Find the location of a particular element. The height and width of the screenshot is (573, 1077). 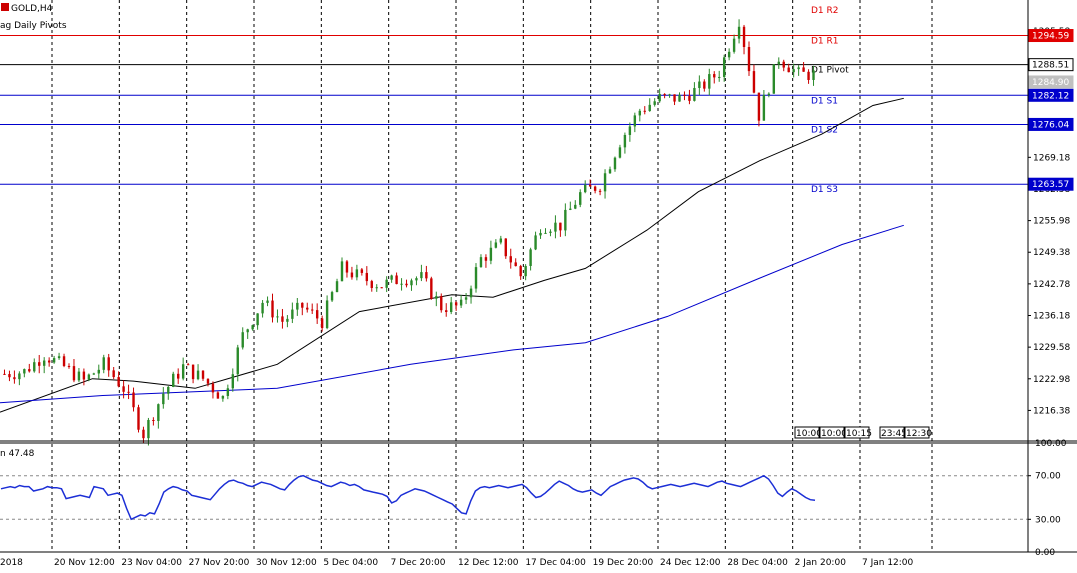

x-tick-label: 24 Dec 12:00 is located at coordinates (690, 563).